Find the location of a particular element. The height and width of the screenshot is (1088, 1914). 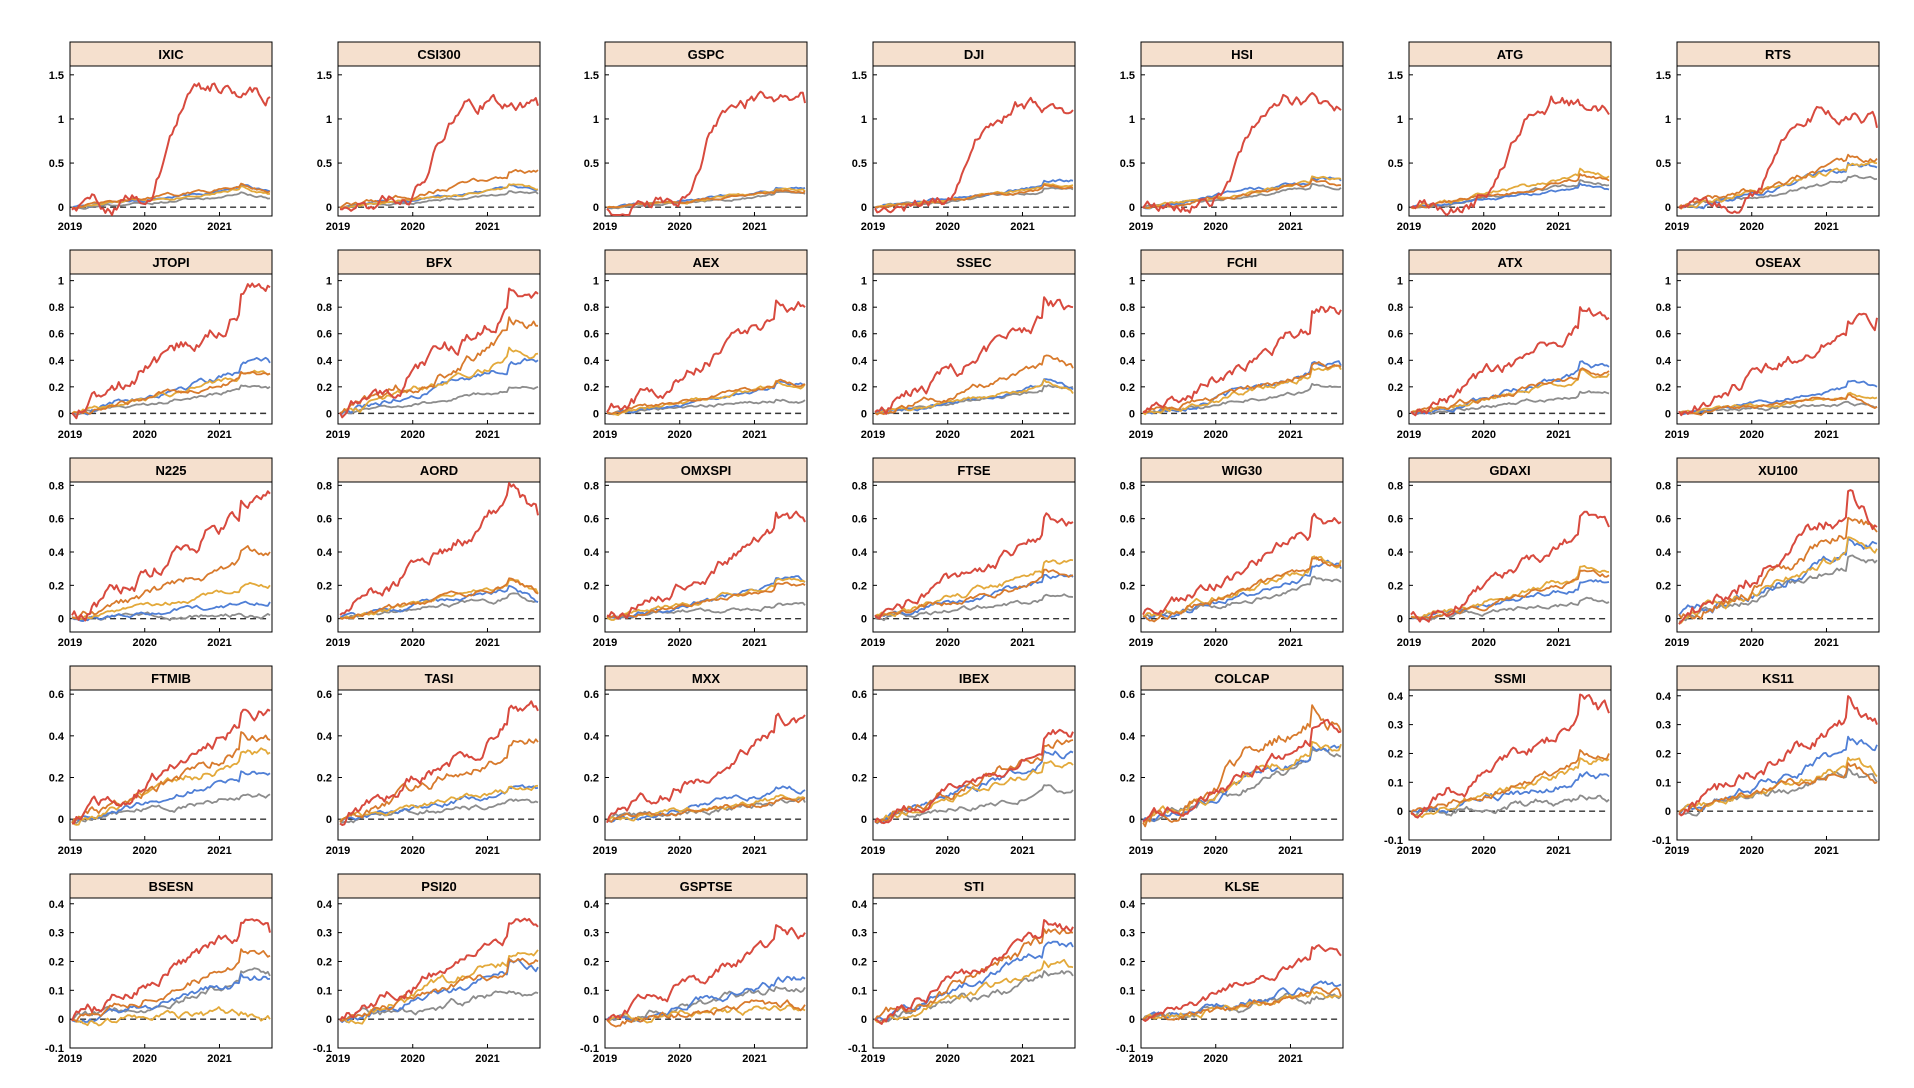

panel-colcap: COLCAP 0 0.2 0.4 0.6 2019 2020 2021 is located at coordinates (1232, 761).